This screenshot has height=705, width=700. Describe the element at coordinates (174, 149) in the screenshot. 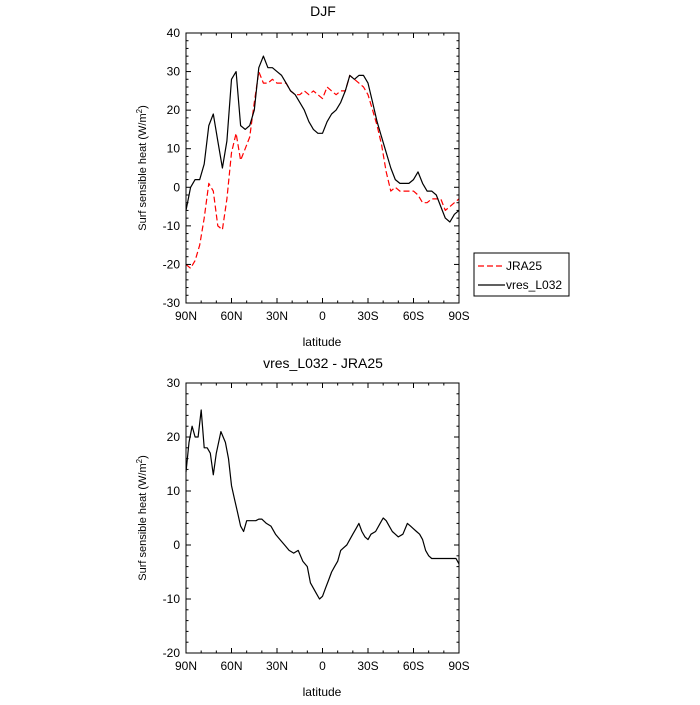

I see `top-ytick-label: 10` at that location.